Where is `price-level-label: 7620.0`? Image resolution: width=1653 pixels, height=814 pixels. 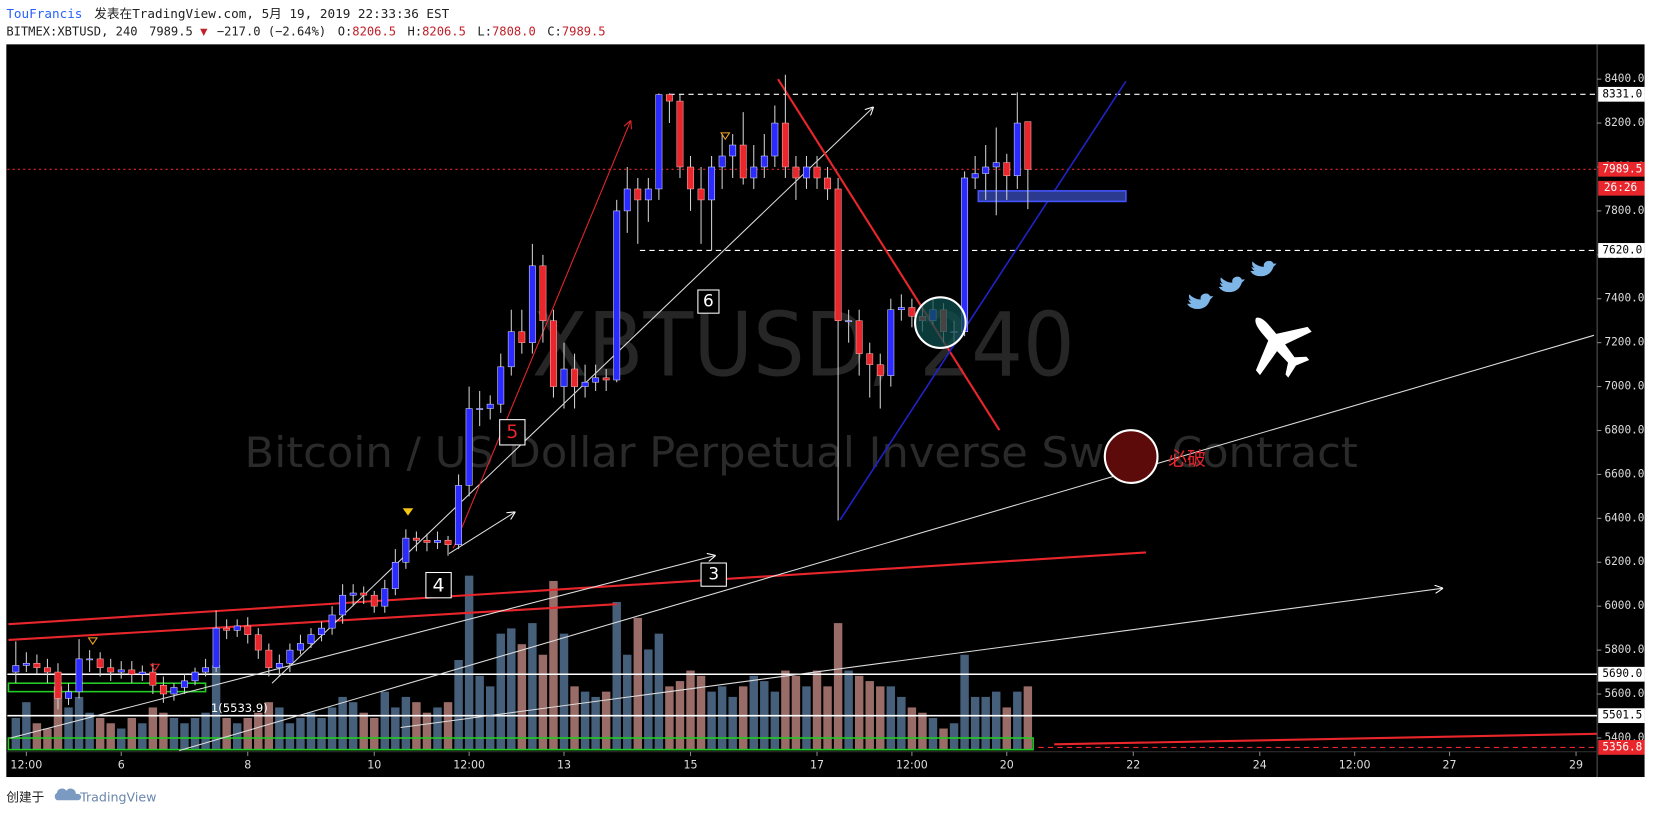 price-level-label: 7620.0 is located at coordinates (1622, 249).